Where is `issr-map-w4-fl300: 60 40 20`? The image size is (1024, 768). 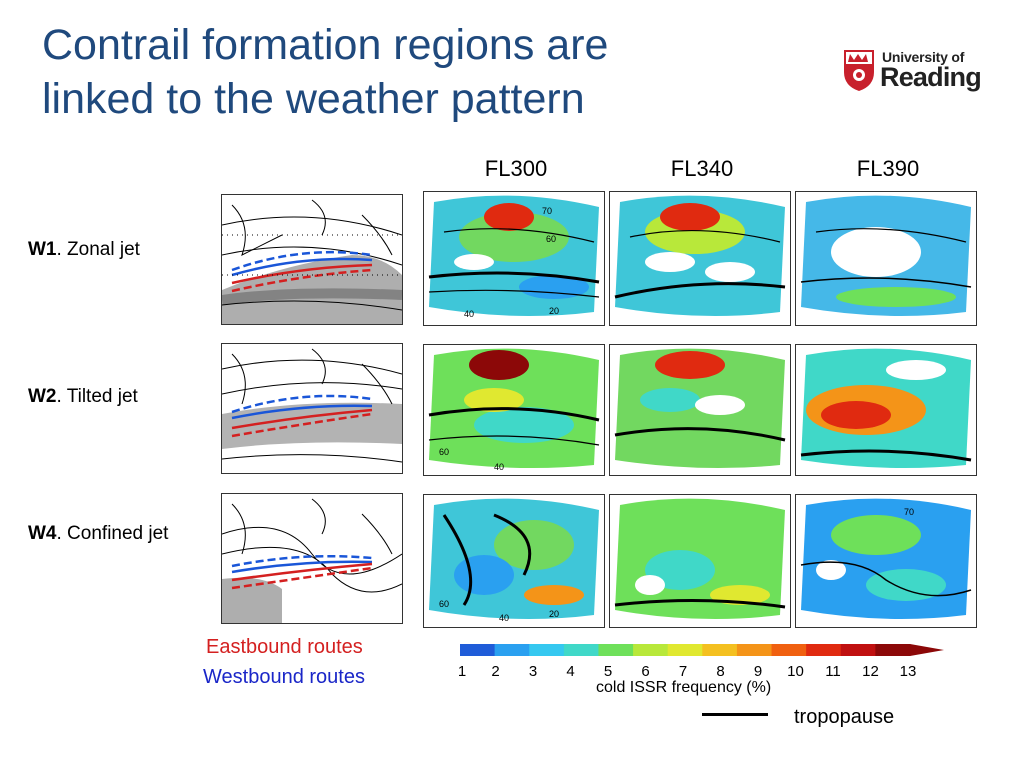
issr-map-w4-fl300: 60 40 20 is located at coordinates (514, 561).